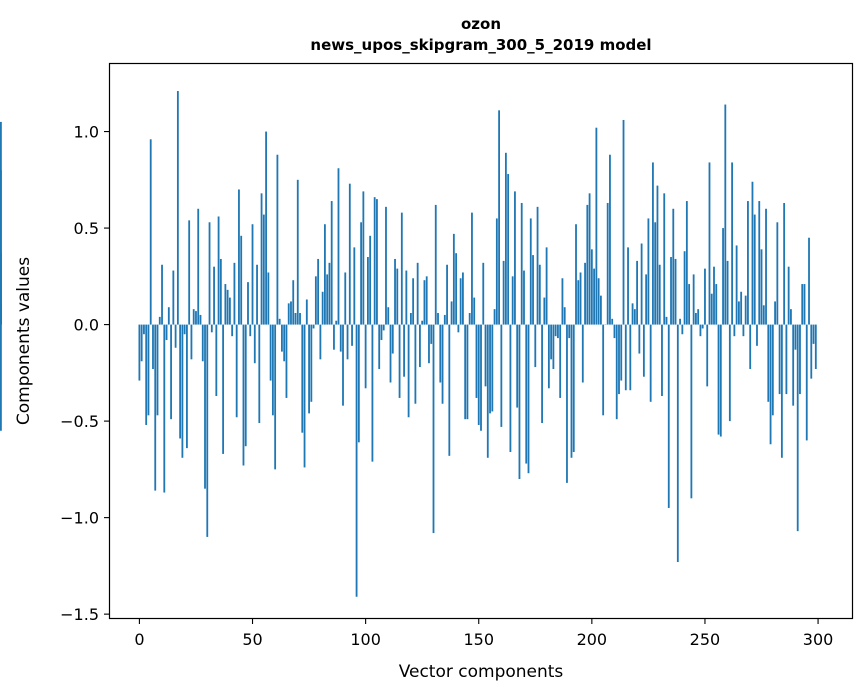 Image resolution: width=867 pixels, height=696 pixels. I want to click on x-tick-label: 200, so click(592, 639).